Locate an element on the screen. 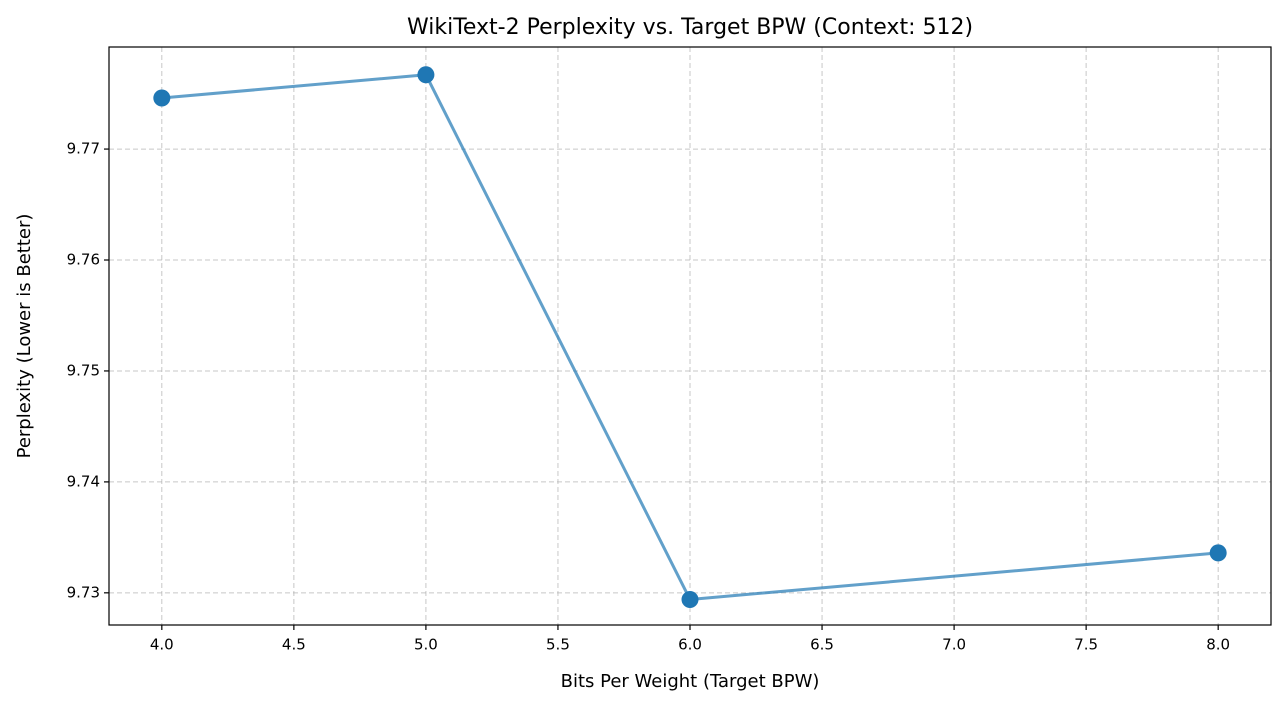  x-tick-label: 8.0 is located at coordinates (1218, 645).